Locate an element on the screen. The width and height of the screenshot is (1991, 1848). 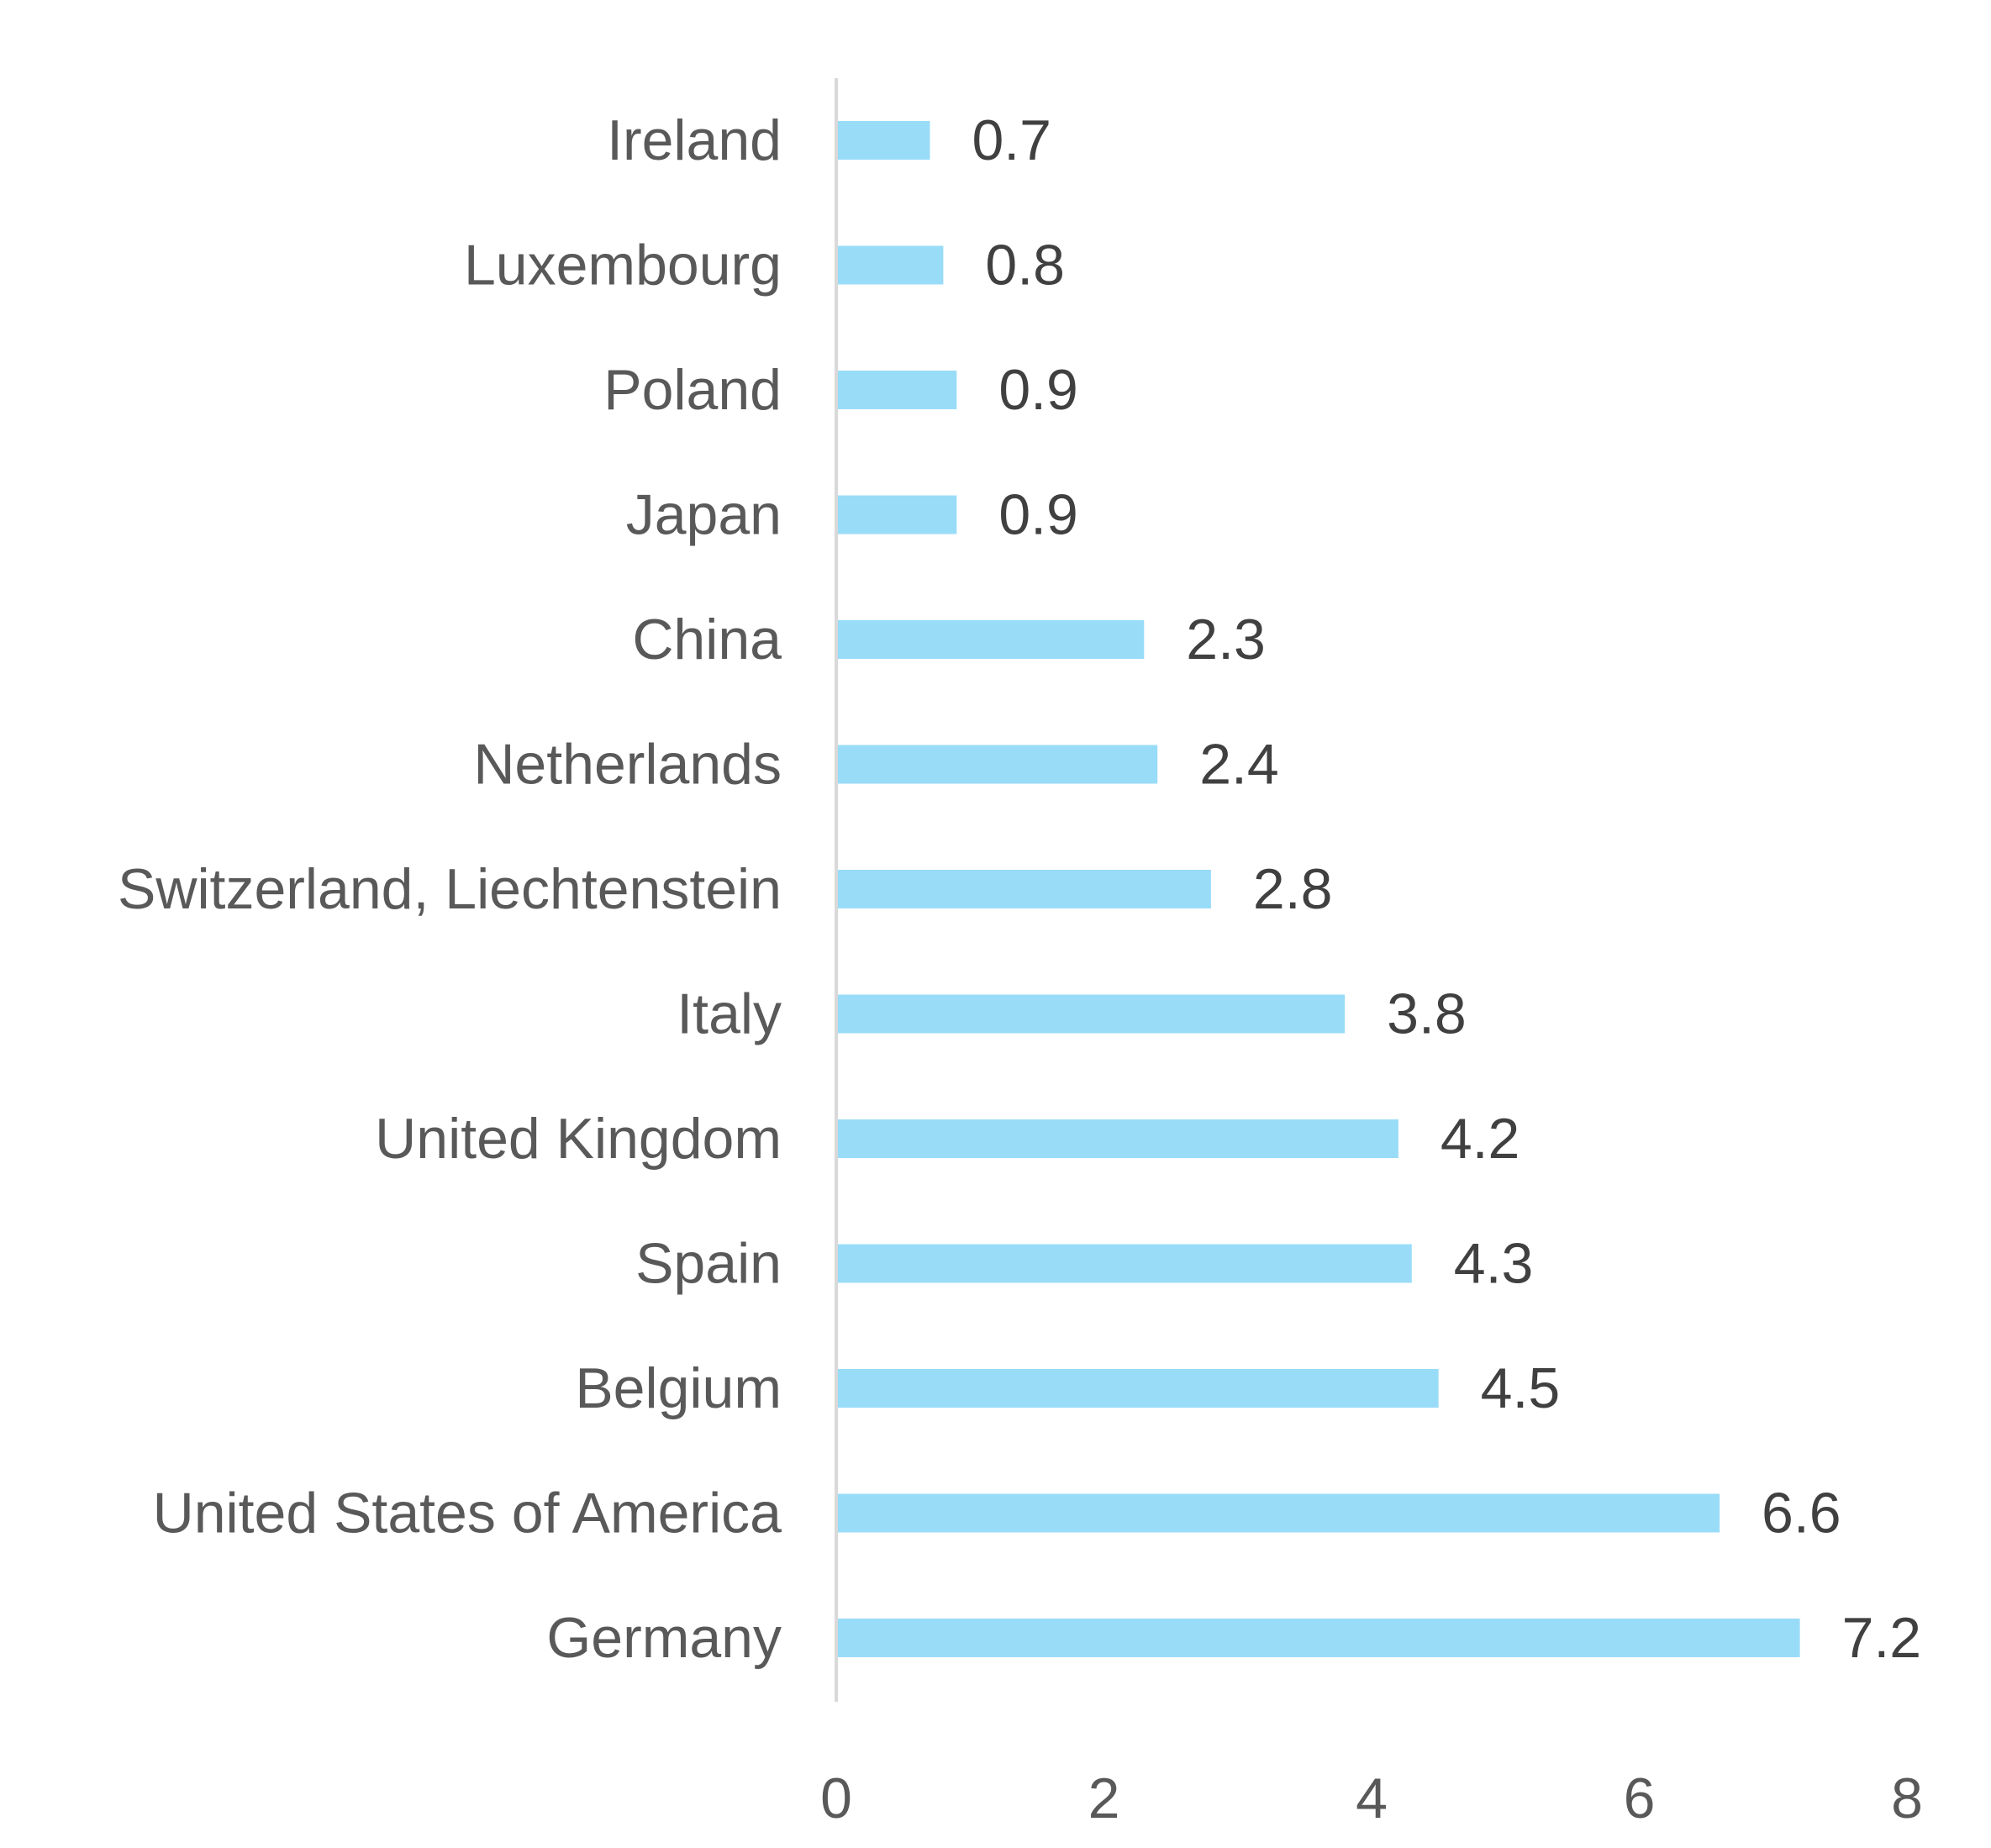
data-label: 2.3 is located at coordinates (1226, 639).